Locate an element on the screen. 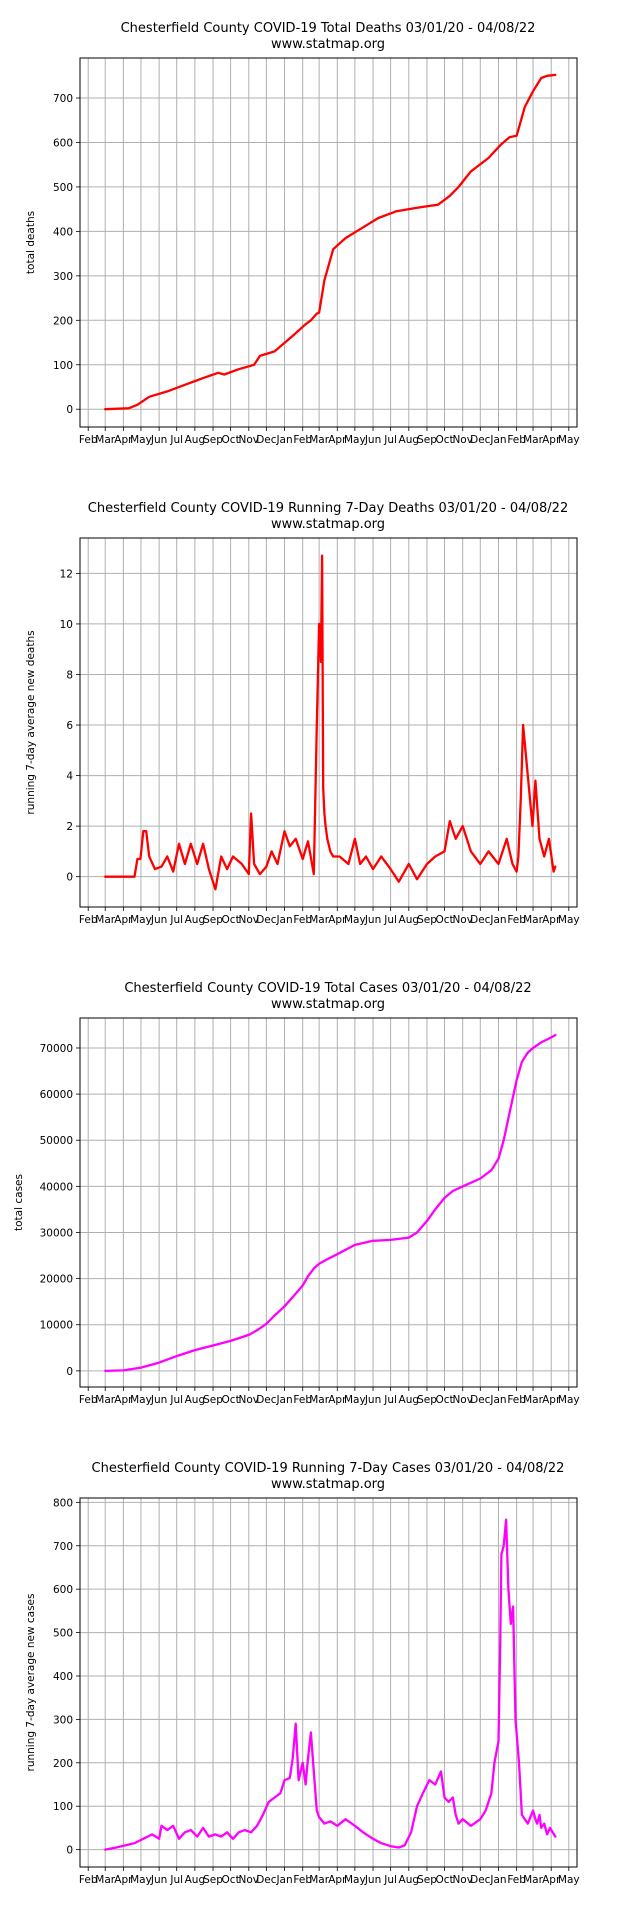  y-tick-label: 40000 is located at coordinates (56, 1187).